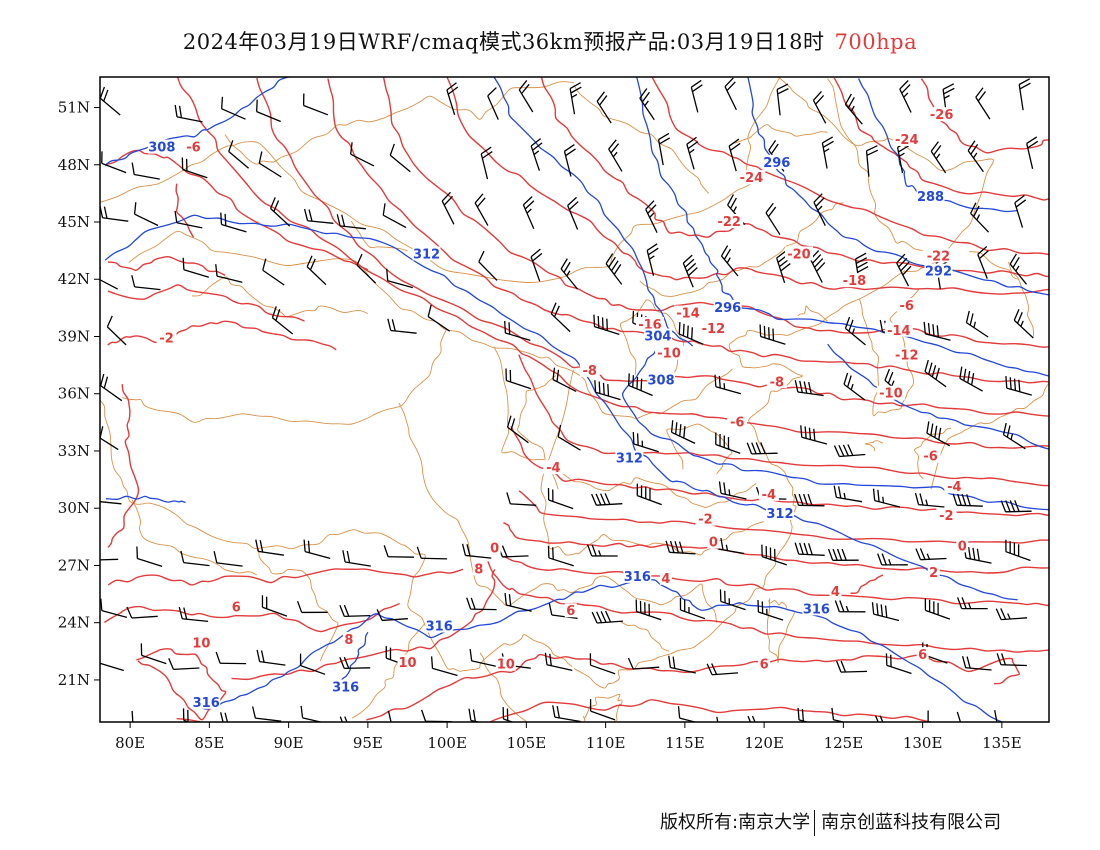 The image size is (1100, 850). Describe the element at coordinates (688, 314) in the screenshot. I see `temperature-label: -14` at that location.